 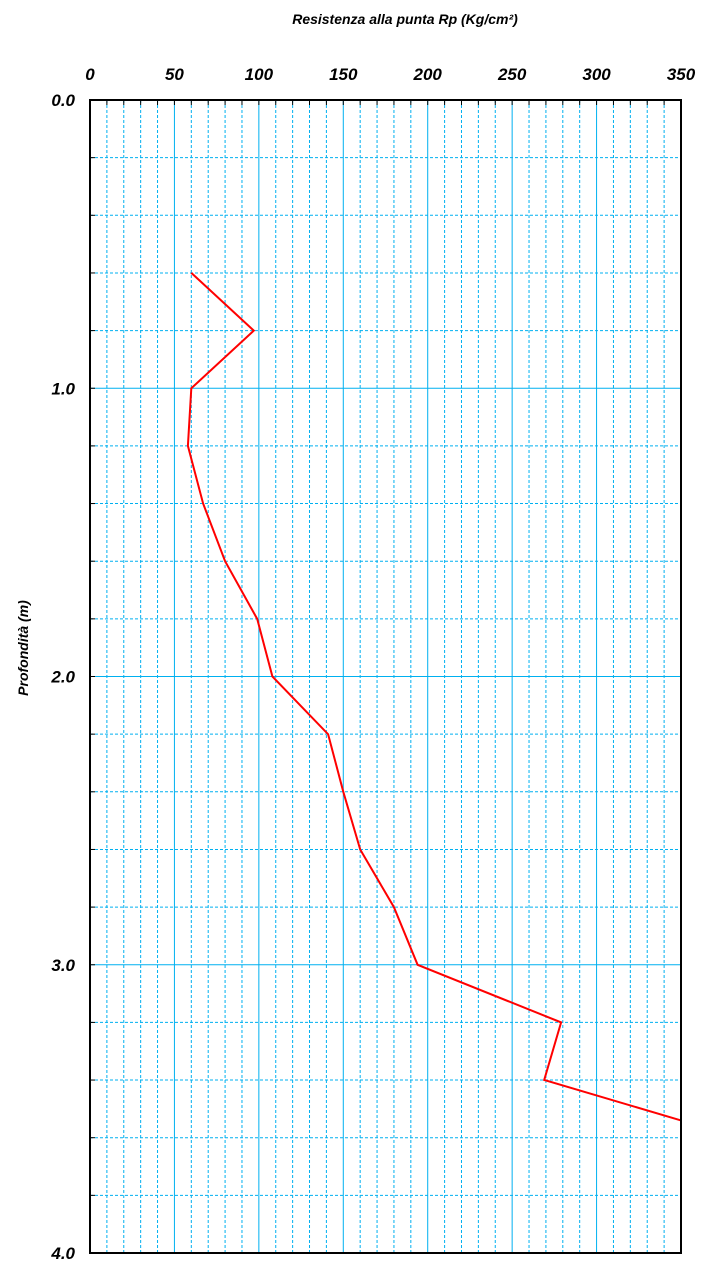 What do you see at coordinates (174, 74) in the screenshot?
I see `x-tick-label: 50` at bounding box center [174, 74].